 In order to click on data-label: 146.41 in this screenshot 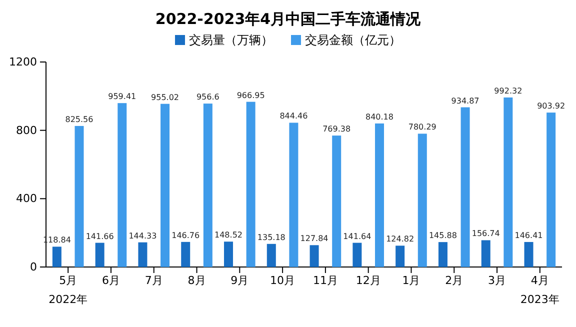, I will do `click(528, 235)`.